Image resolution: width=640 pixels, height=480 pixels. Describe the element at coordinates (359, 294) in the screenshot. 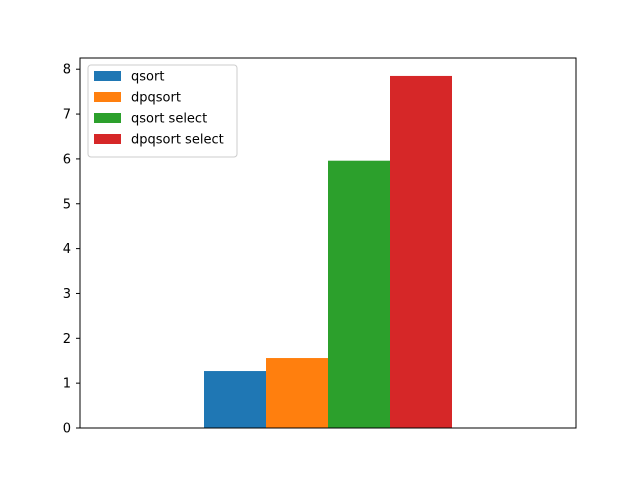

I see `bar-qsort-select` at that location.